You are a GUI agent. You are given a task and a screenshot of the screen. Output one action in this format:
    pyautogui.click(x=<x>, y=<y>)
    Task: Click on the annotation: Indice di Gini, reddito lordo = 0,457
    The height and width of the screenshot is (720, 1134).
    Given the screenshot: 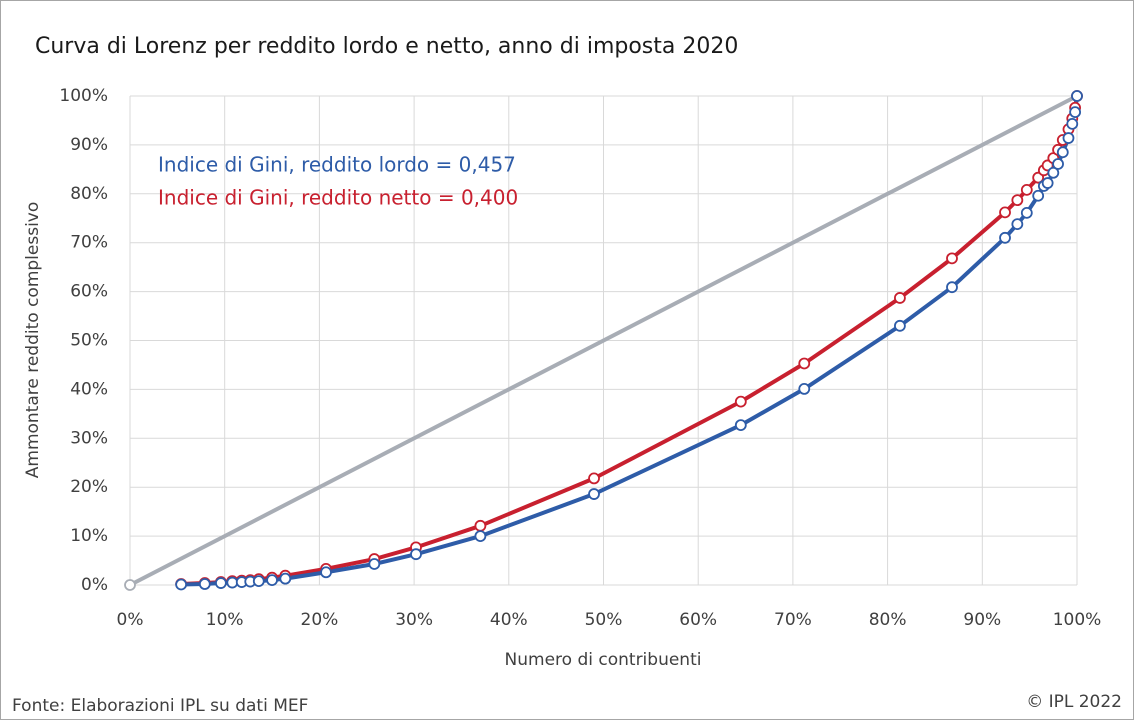 What is the action you would take?
    pyautogui.click(x=337, y=165)
    